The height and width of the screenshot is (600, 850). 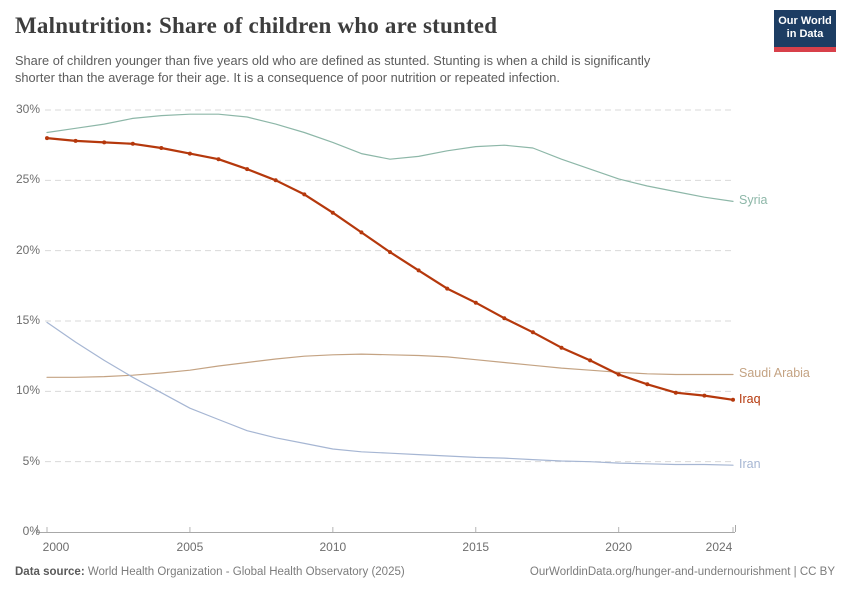 What do you see at coordinates (31, 460) in the screenshot?
I see `y-tick-5pct: 5%` at bounding box center [31, 460].